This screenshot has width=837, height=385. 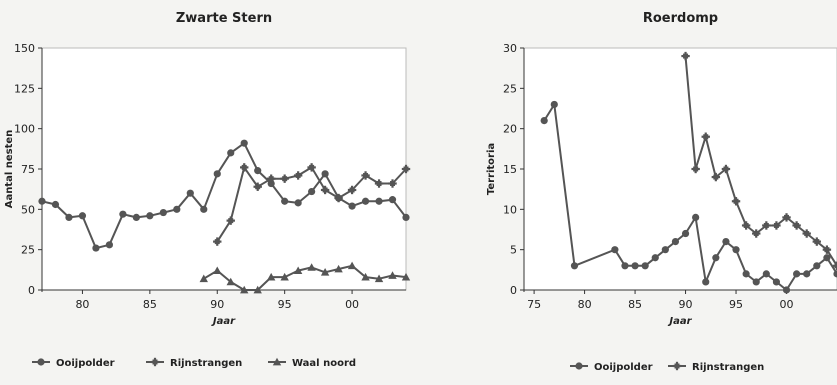 I want to click on legend-label: Waal noord, so click(x=324, y=363).